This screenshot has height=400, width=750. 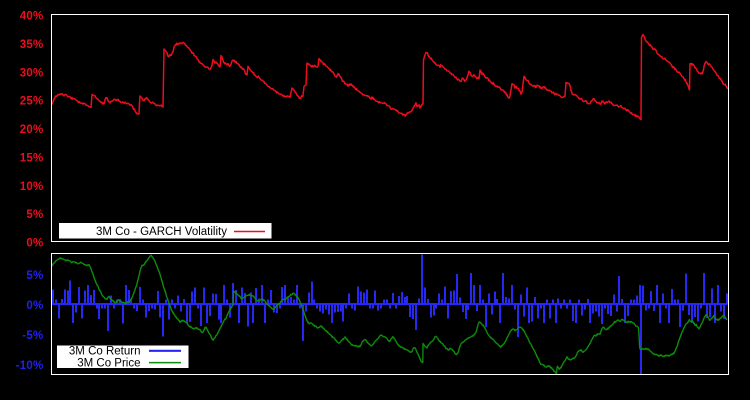 What do you see at coordinates (108, 363) in the screenshot?
I see `svg-text: 3M Co Price` at bounding box center [108, 363].